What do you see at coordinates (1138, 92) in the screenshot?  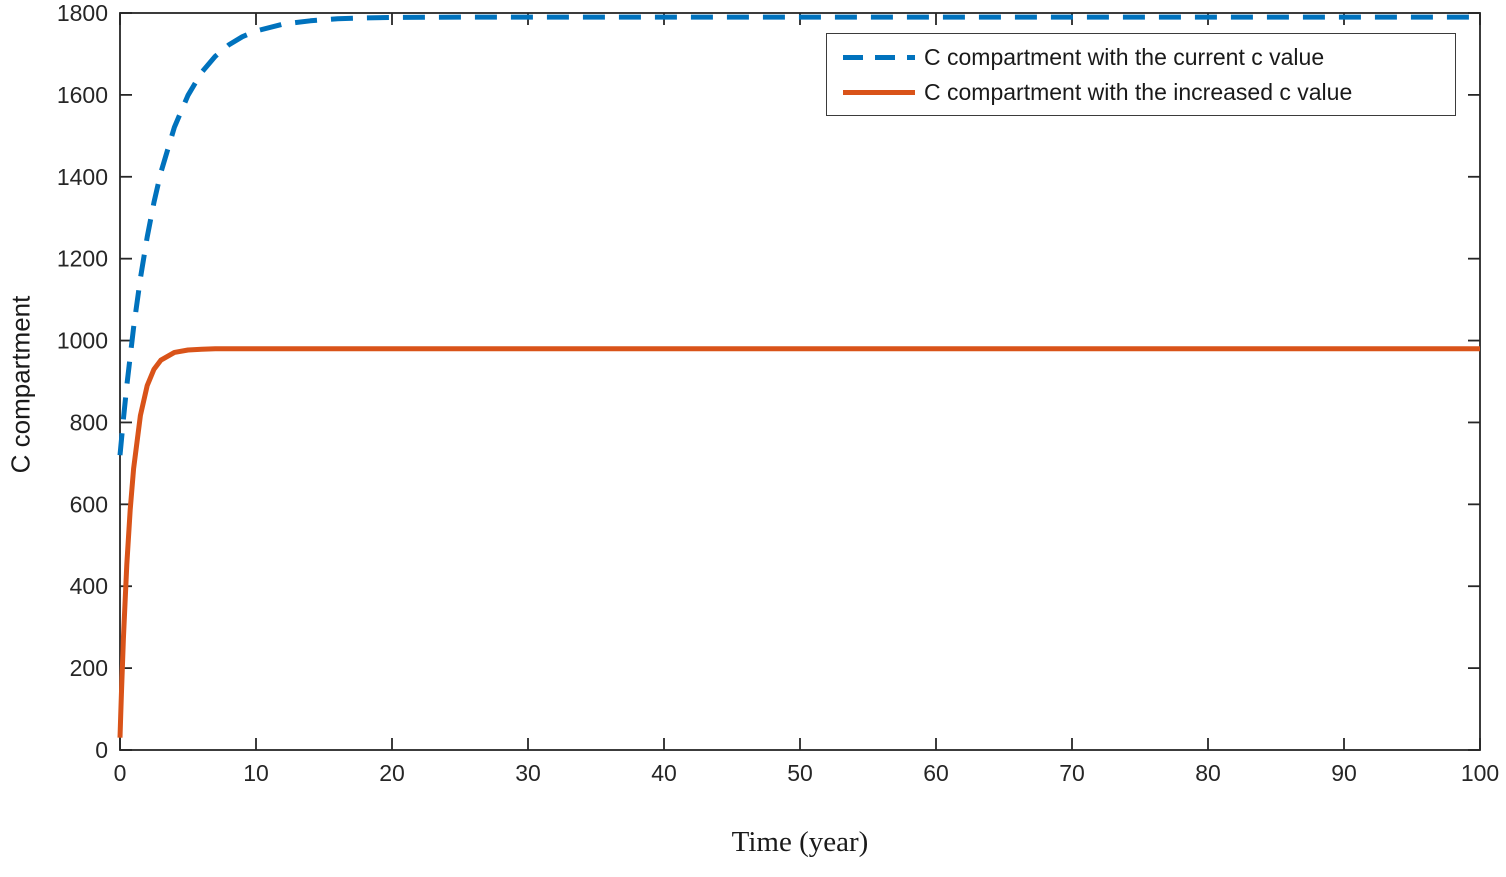 I see `legend-label-increased: C compartment with the increased c value` at bounding box center [1138, 92].